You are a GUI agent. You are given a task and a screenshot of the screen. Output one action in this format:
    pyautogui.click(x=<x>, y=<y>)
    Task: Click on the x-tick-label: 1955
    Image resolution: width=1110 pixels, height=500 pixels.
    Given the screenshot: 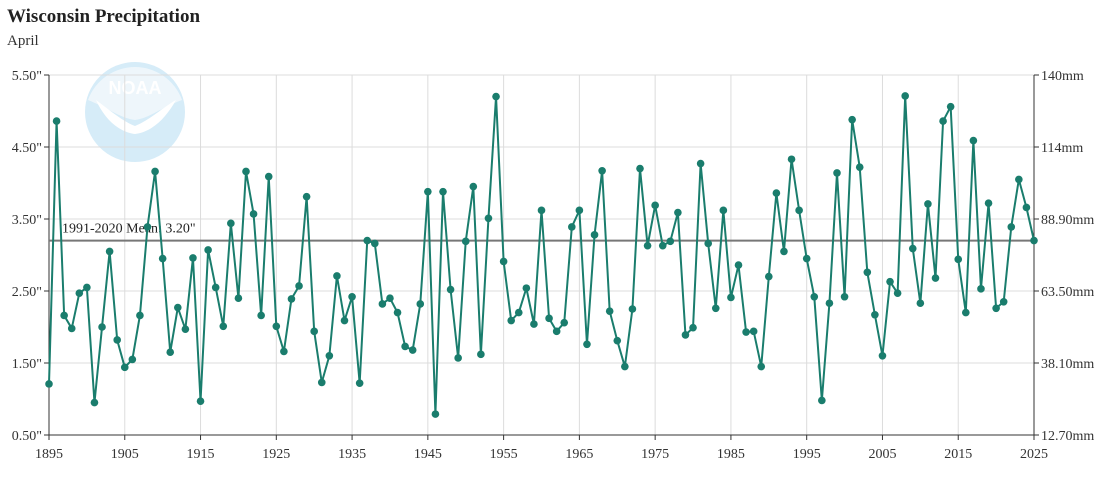 What is the action you would take?
    pyautogui.click(x=504, y=454)
    